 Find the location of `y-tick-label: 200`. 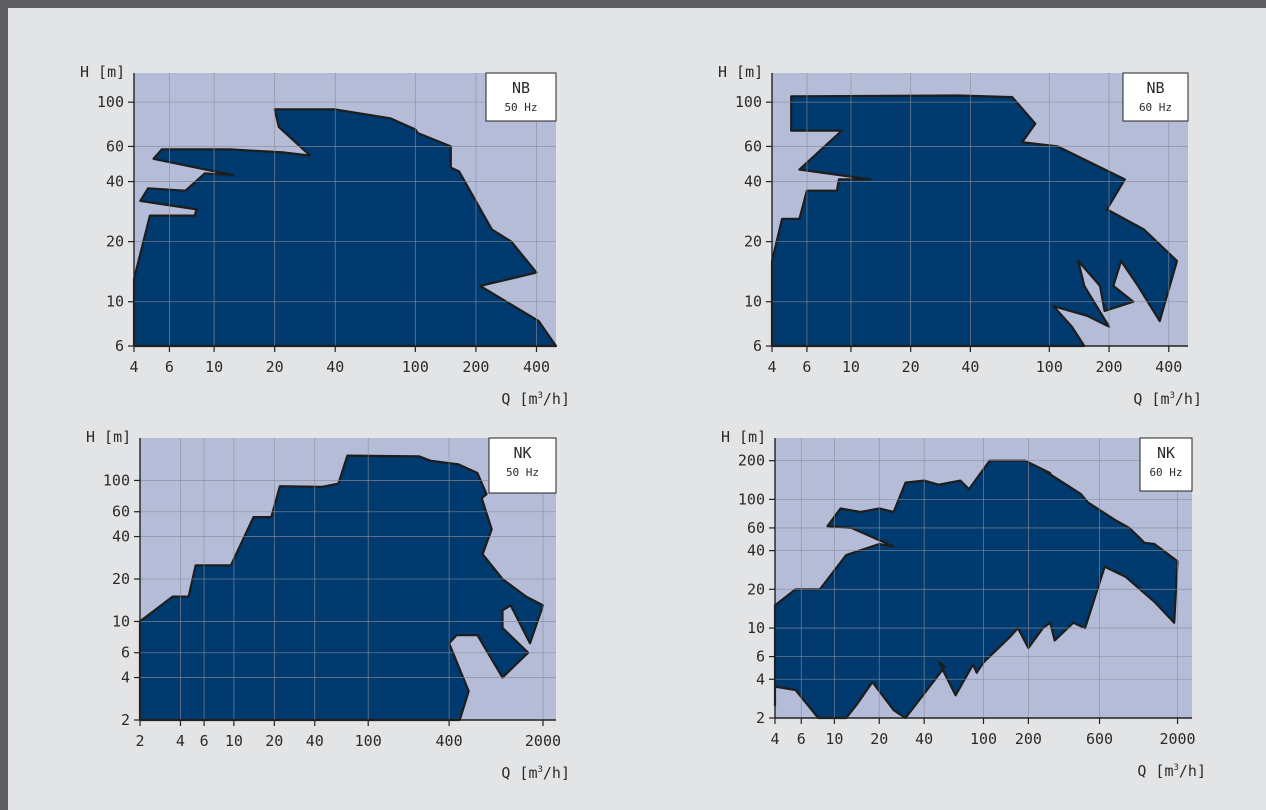

y-tick-label: 200 is located at coordinates (751, 461).